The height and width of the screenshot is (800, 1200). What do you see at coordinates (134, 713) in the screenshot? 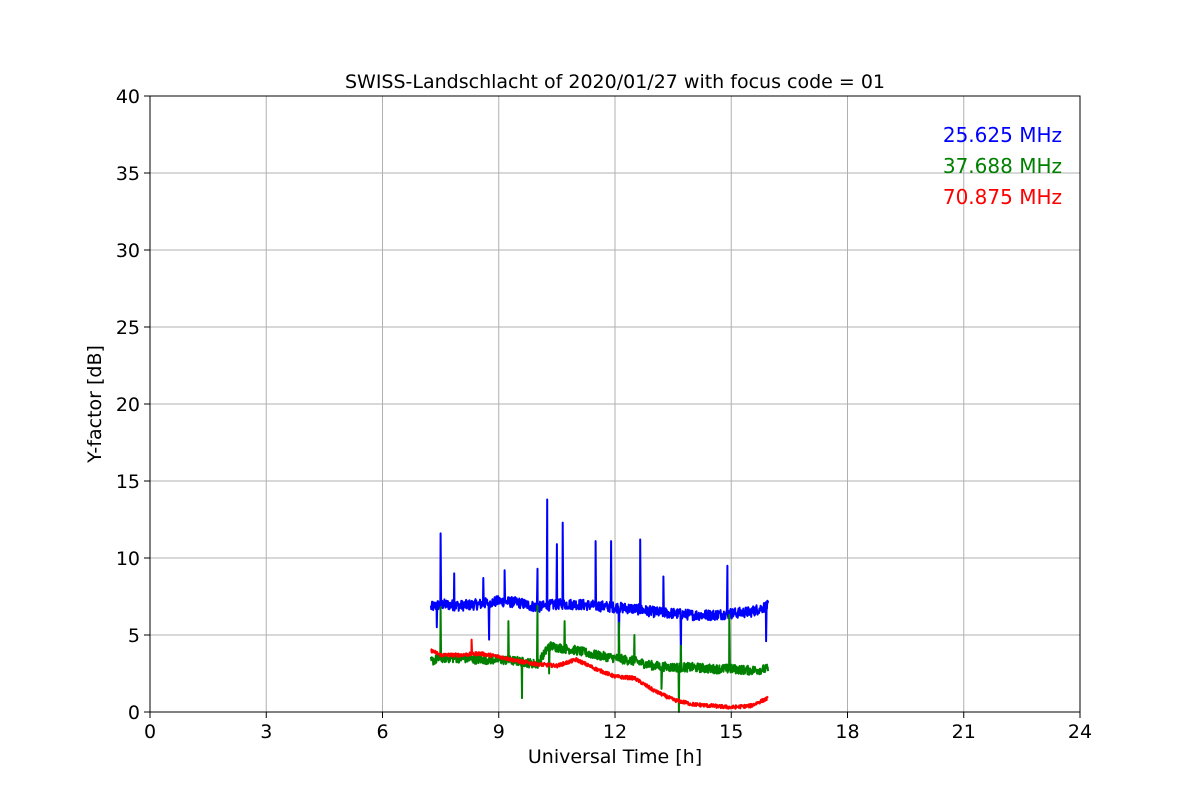
I see `y-tick-label: 0` at bounding box center [134, 713].